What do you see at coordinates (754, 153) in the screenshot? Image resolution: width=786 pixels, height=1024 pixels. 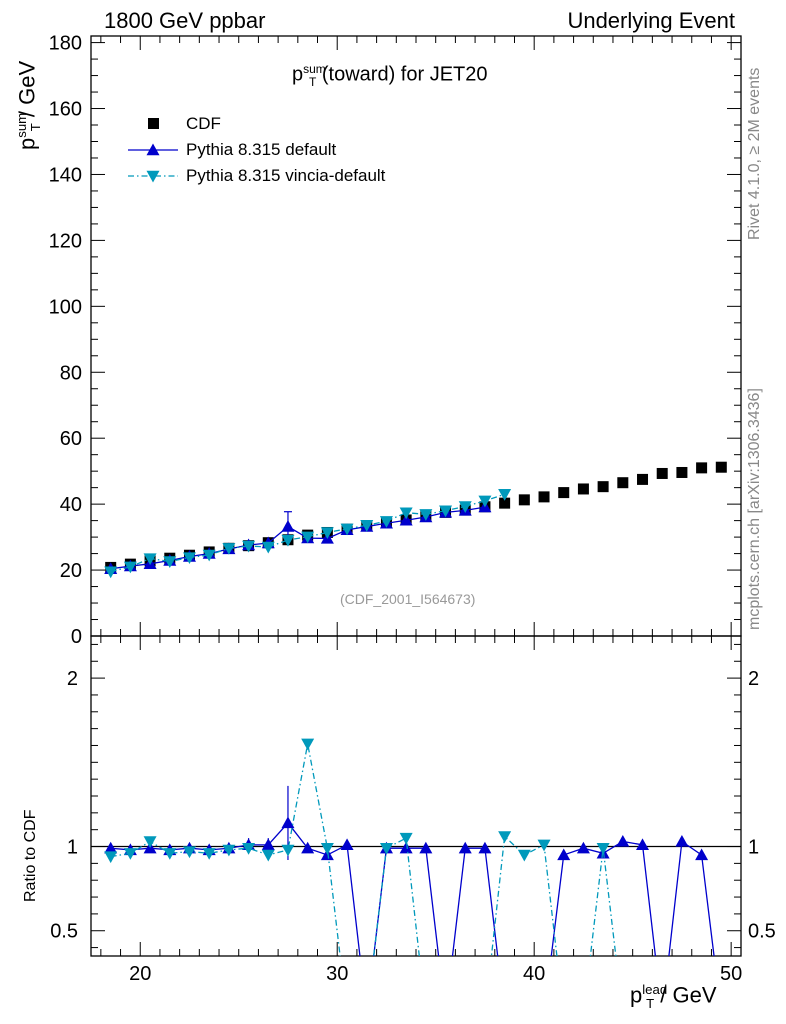 I see `rivet-version-label: Rivet 4.1.0, ≥ 2M events` at bounding box center [754, 153].